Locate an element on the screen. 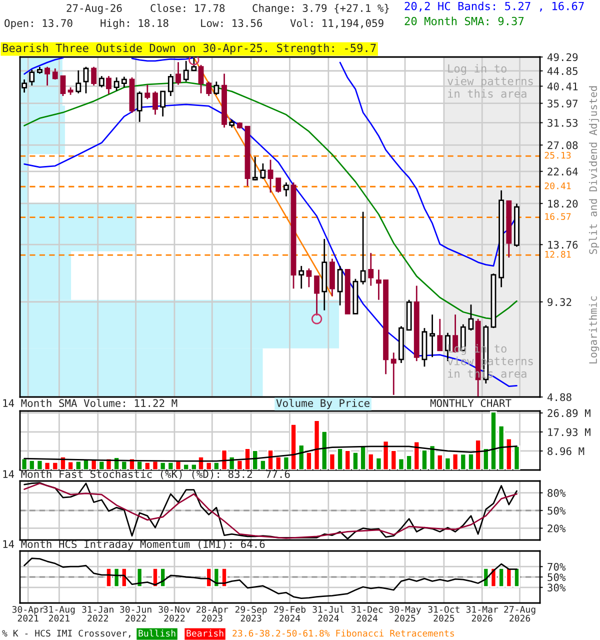 The height and width of the screenshot is (640, 600). x-tick-label: 30-Apr 2021 is located at coordinates (28, 614).